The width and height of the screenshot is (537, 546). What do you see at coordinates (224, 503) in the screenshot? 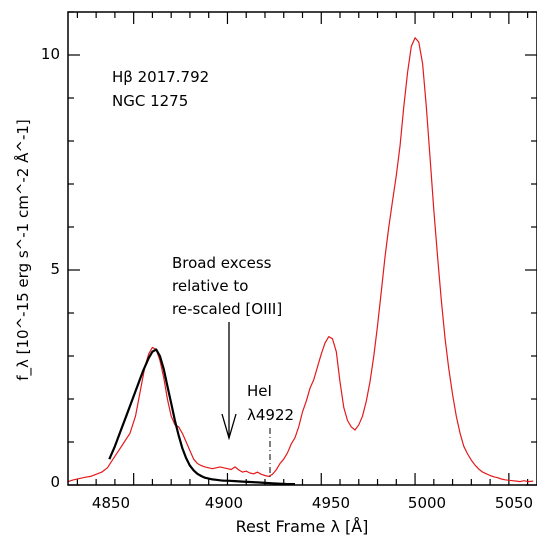
I see `x-tick-label: 4900` at bounding box center [224, 503].